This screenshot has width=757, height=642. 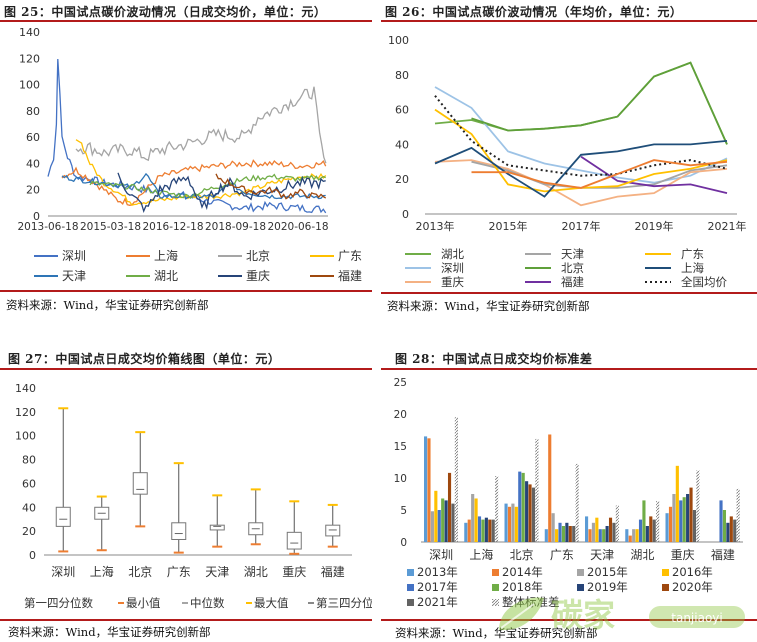 I want to click on y-tick-label: 140, so click(x=29, y=32).